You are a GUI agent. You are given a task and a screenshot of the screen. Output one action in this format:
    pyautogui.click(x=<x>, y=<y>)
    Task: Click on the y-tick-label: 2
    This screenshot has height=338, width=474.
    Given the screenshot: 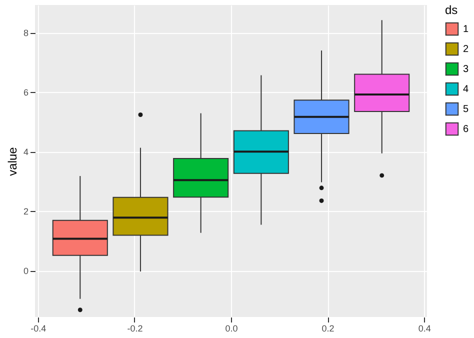 What is the action you would take?
    pyautogui.click(x=25, y=211)
    